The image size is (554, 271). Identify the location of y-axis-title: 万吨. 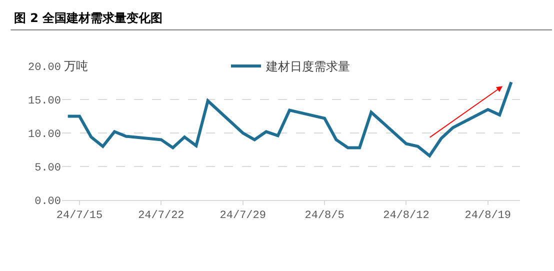
(76, 66).